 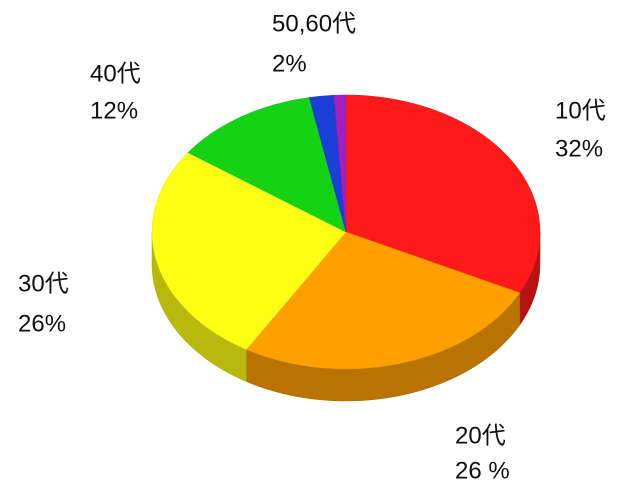 I want to click on slice-value-label: 2%, so click(x=289, y=63).